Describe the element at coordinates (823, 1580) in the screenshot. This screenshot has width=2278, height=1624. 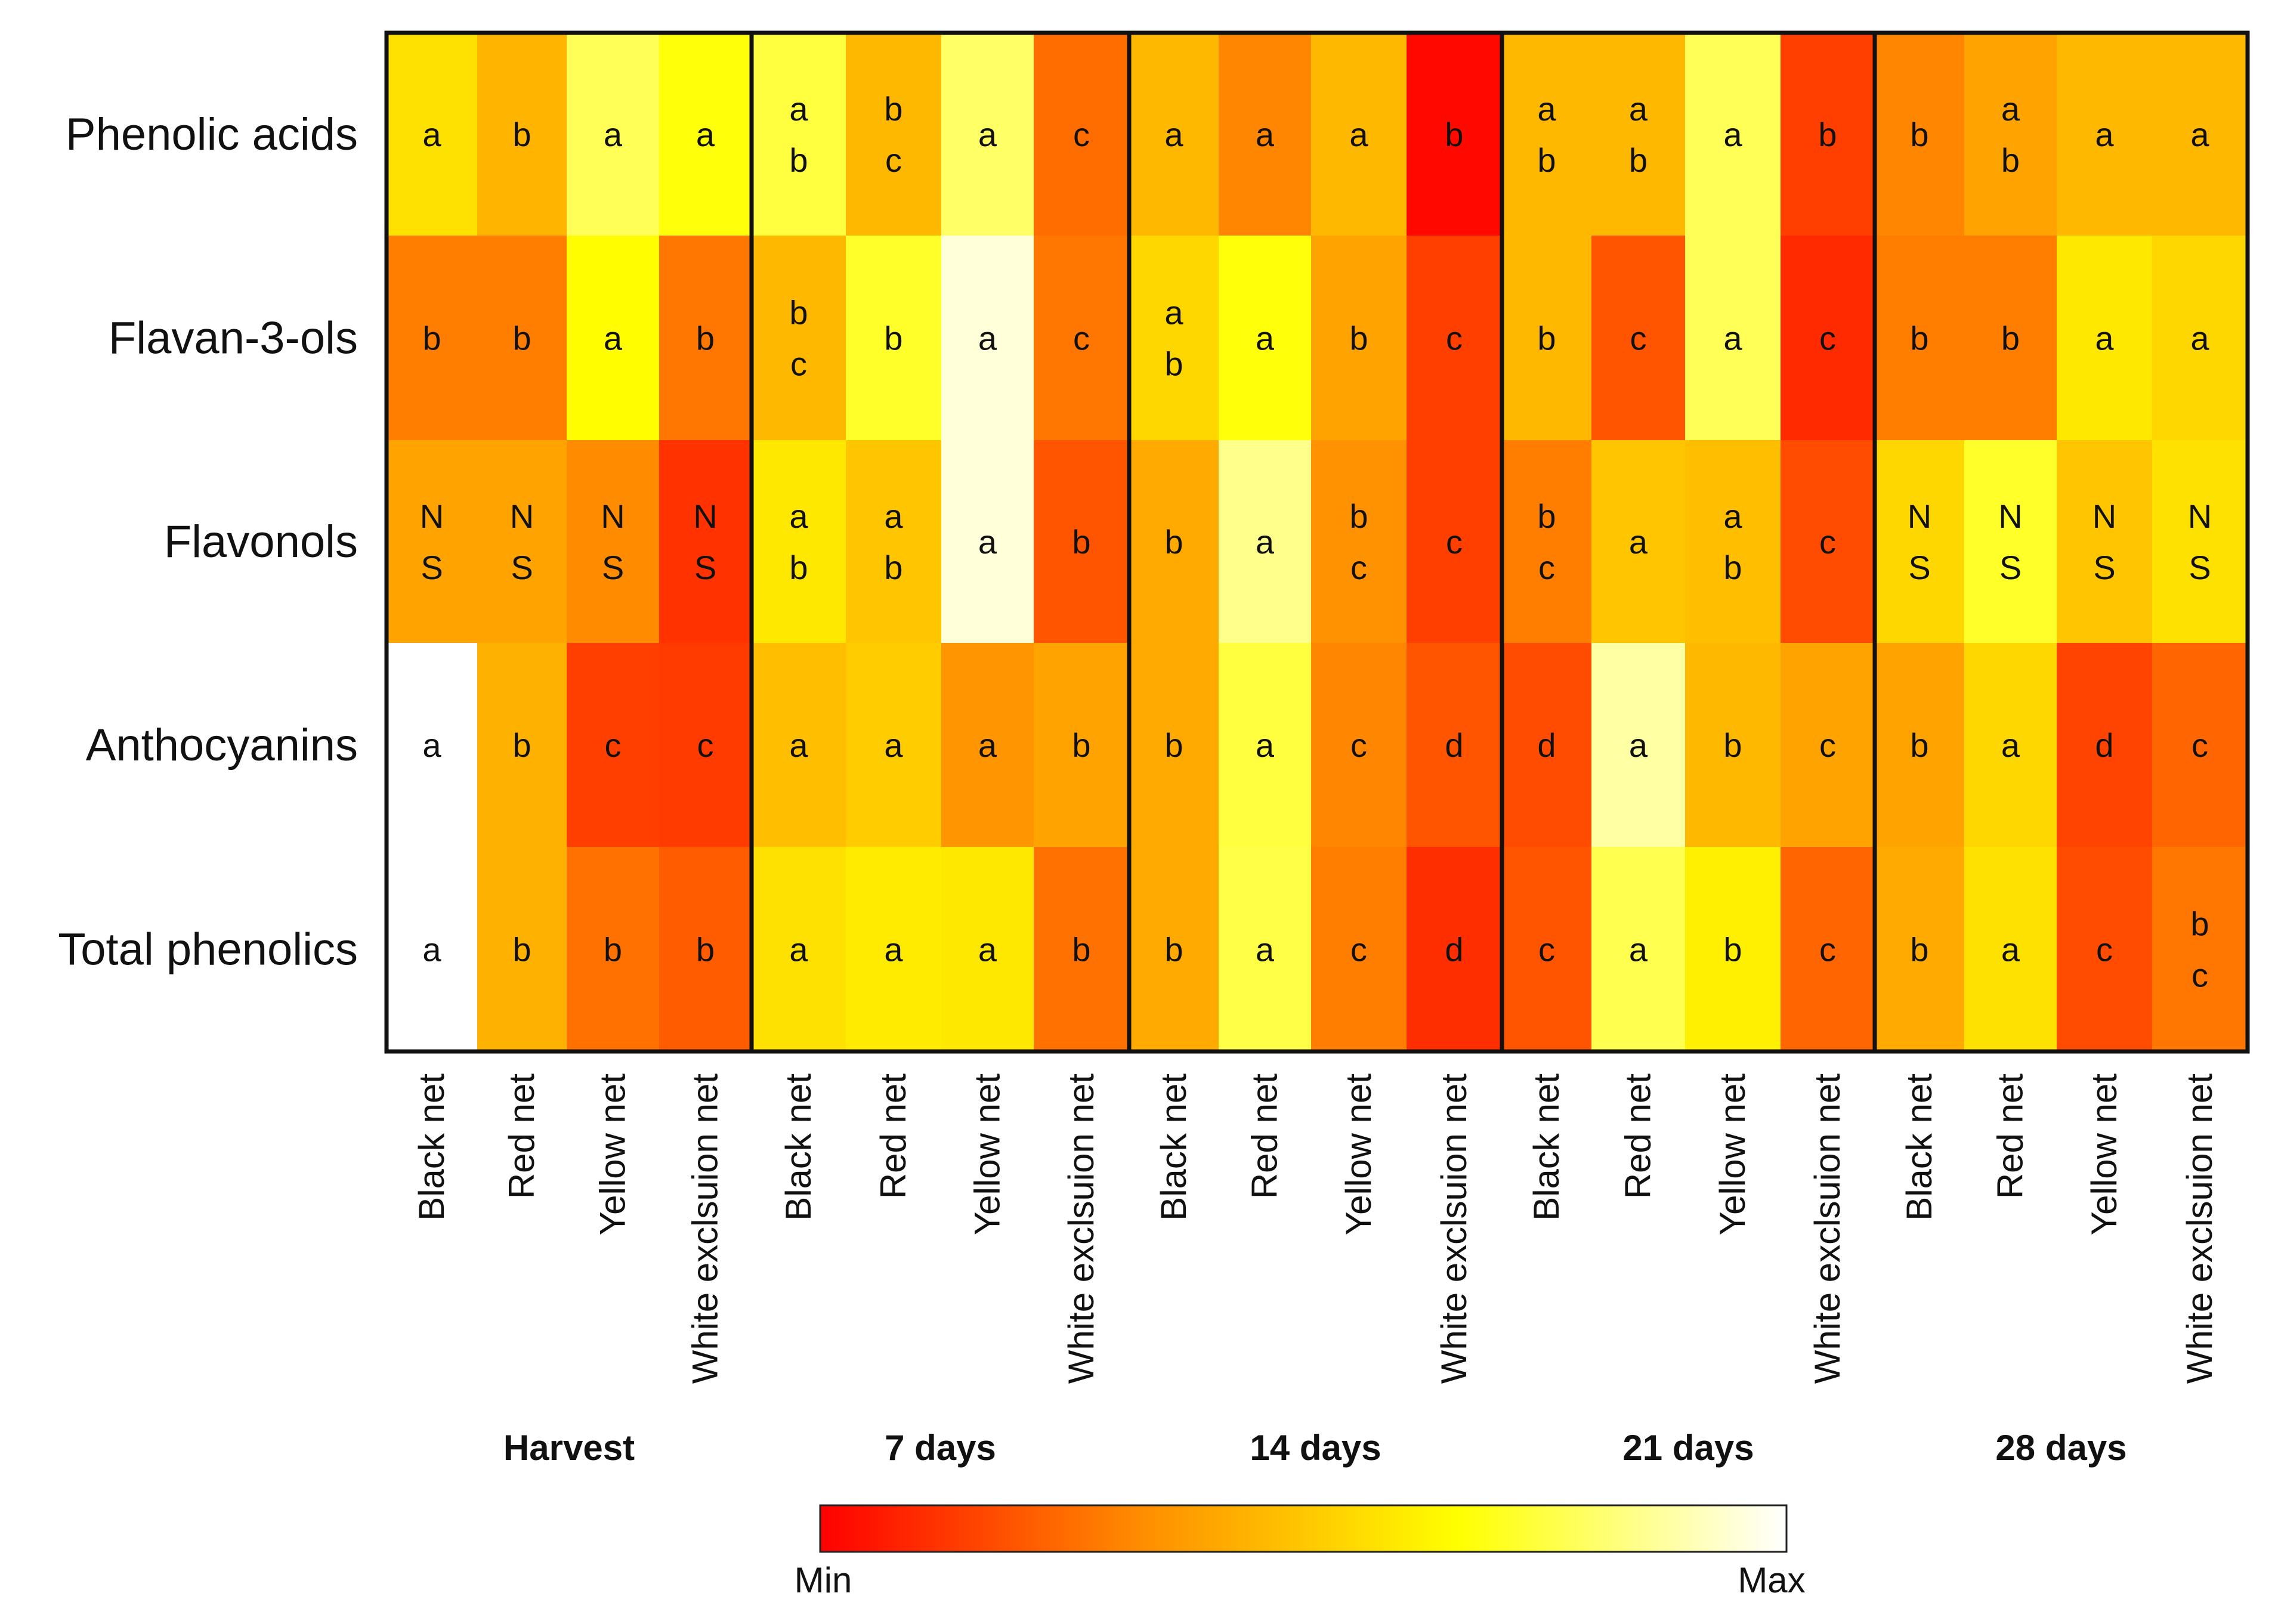
I see `color-scale-min-label: Min` at that location.